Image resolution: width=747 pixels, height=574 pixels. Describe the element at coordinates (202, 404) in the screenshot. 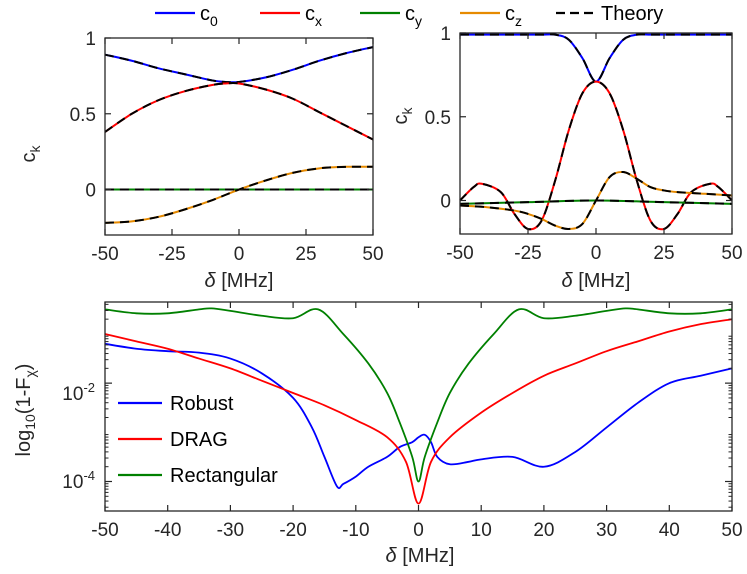

I see `legend-label-robust: Robust` at that location.